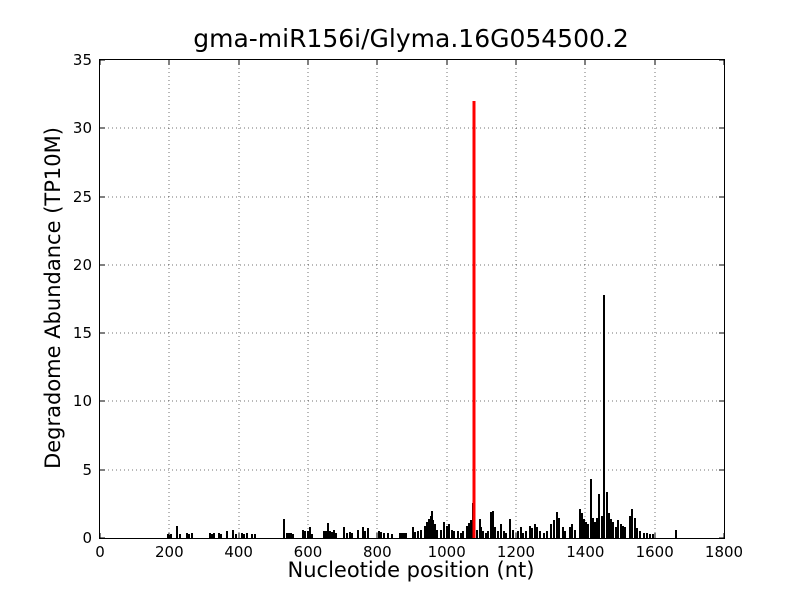 The width and height of the screenshot is (800, 600). What do you see at coordinates (585, 299) in the screenshot?
I see `x-gridline` at bounding box center [585, 299].